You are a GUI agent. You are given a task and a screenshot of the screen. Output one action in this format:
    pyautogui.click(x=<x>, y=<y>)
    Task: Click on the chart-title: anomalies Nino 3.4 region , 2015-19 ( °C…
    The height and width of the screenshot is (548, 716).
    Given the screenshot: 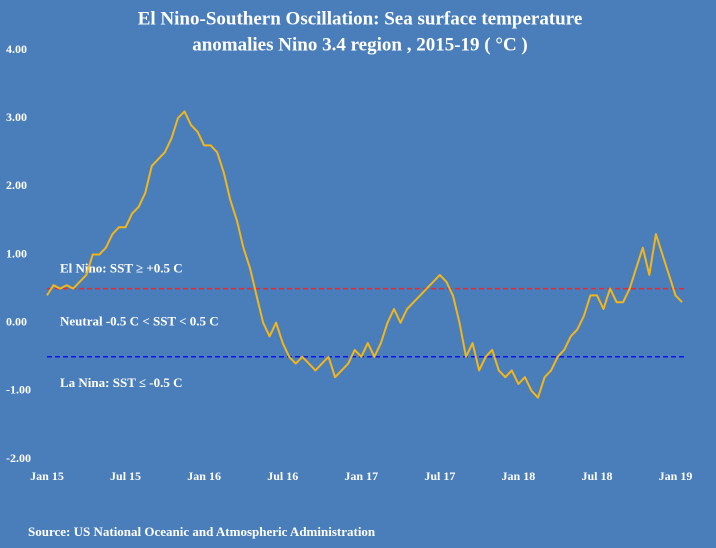 What is the action you would take?
    pyautogui.click(x=360, y=44)
    